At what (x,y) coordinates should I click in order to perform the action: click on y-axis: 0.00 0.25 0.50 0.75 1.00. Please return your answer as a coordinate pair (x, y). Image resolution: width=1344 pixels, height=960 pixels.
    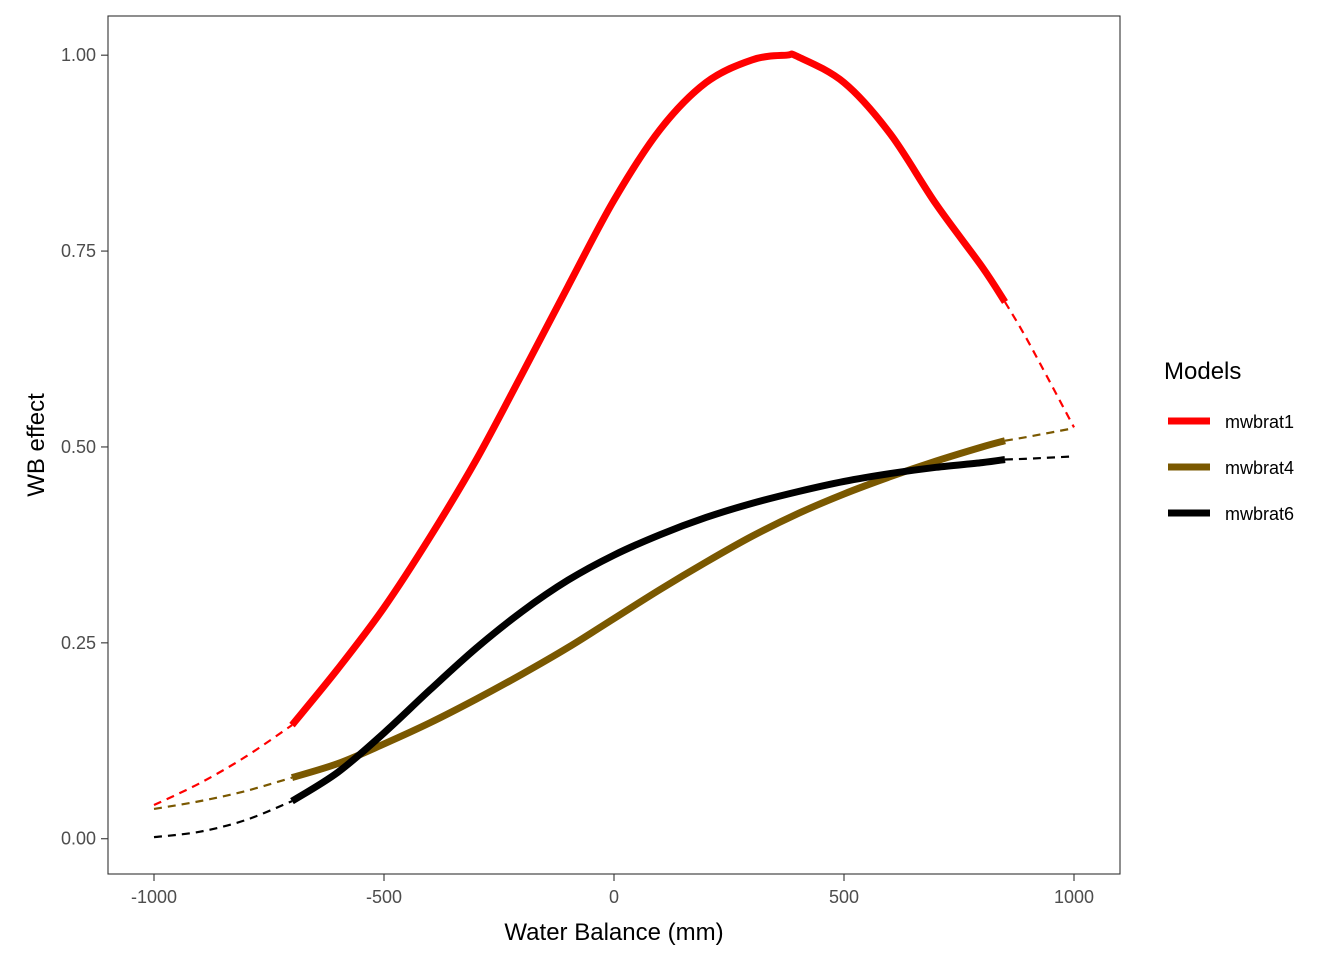
    Looking at the image, I should click on (84, 447).